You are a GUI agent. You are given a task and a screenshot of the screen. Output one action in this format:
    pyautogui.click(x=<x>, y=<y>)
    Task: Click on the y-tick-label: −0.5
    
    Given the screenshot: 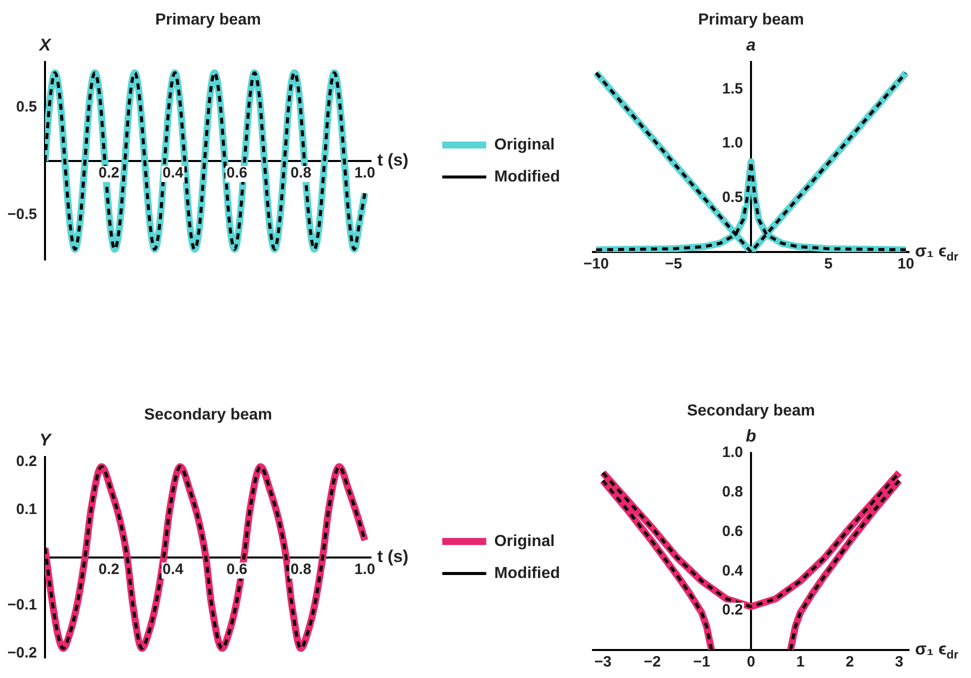 What is the action you would take?
    pyautogui.click(x=22, y=214)
    